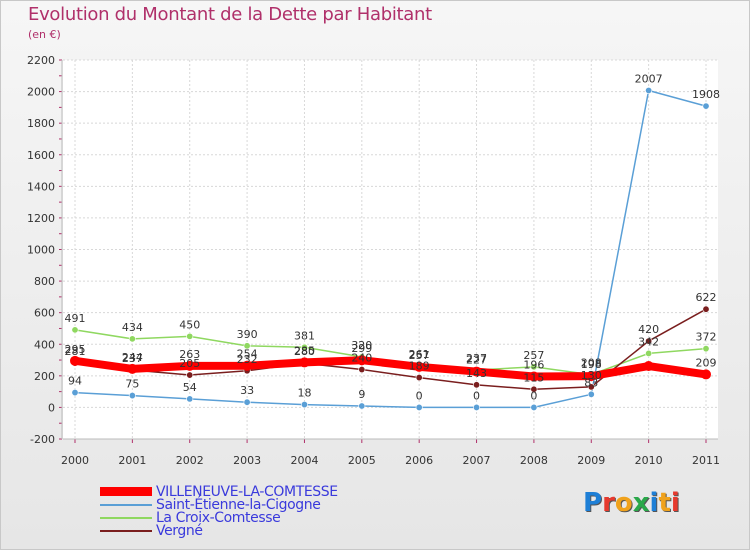 Image resolution: width=750 pixels, height=550 pixels. I want to click on data-label: 227, so click(476, 360).